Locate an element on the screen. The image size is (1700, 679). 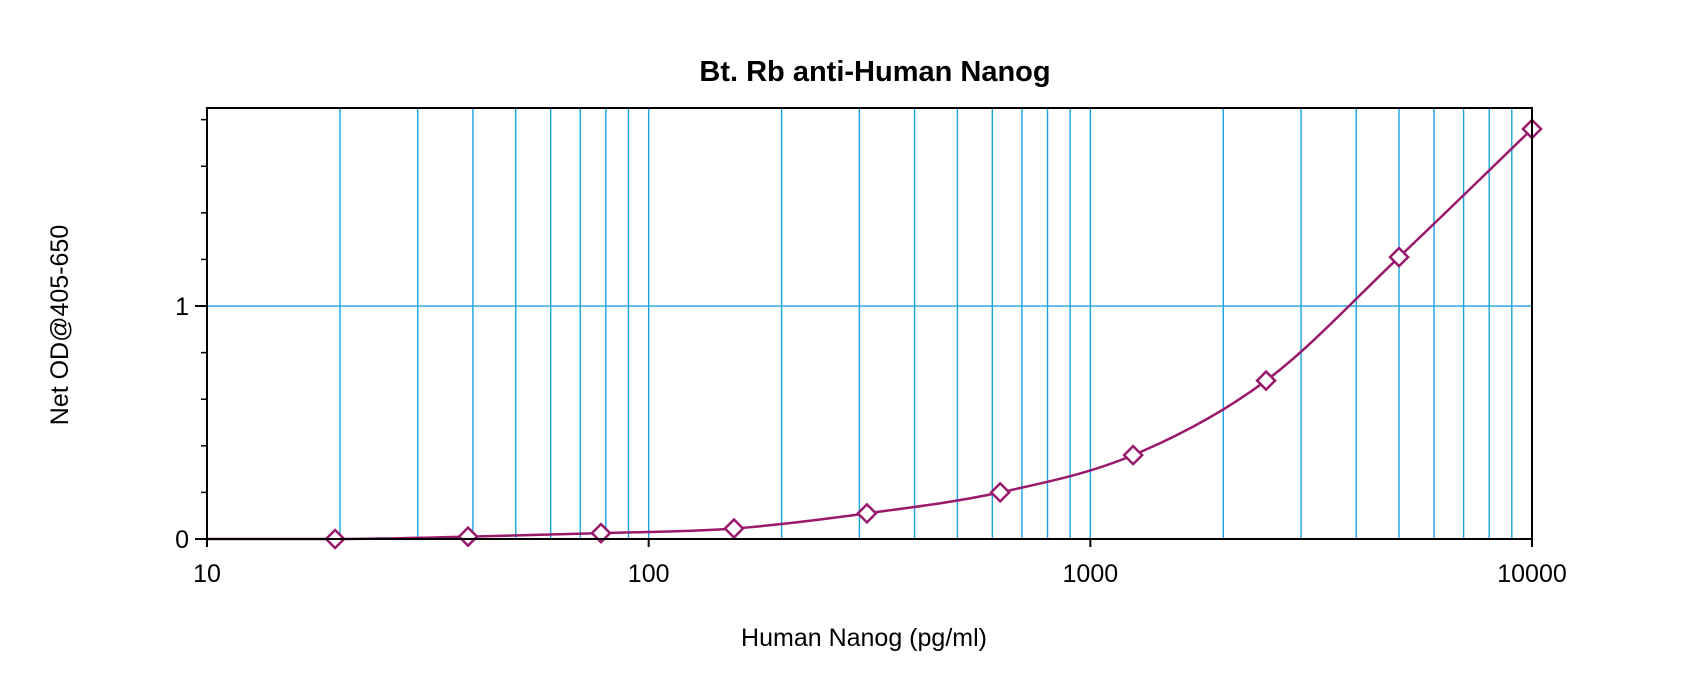
chart-title: Bt. Rb anti-Human Nanog is located at coordinates (874, 72).